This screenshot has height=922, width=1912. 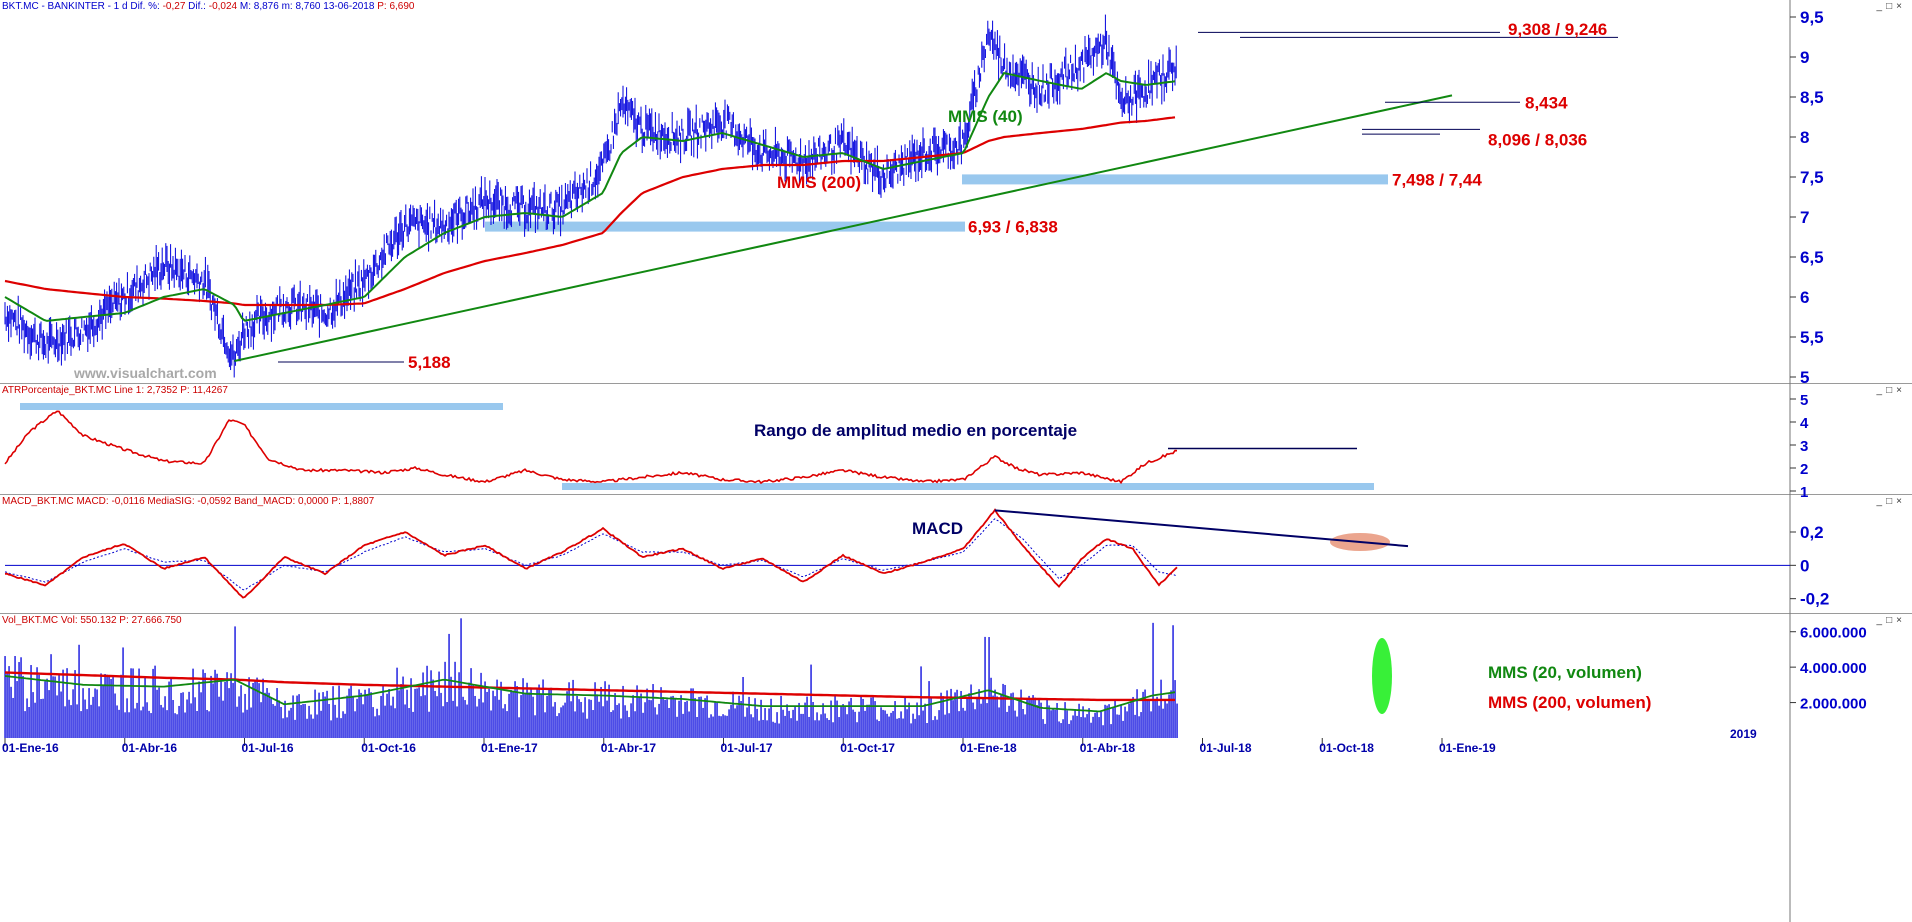 I want to click on vol-mms-20-line, so click(x=590, y=694).